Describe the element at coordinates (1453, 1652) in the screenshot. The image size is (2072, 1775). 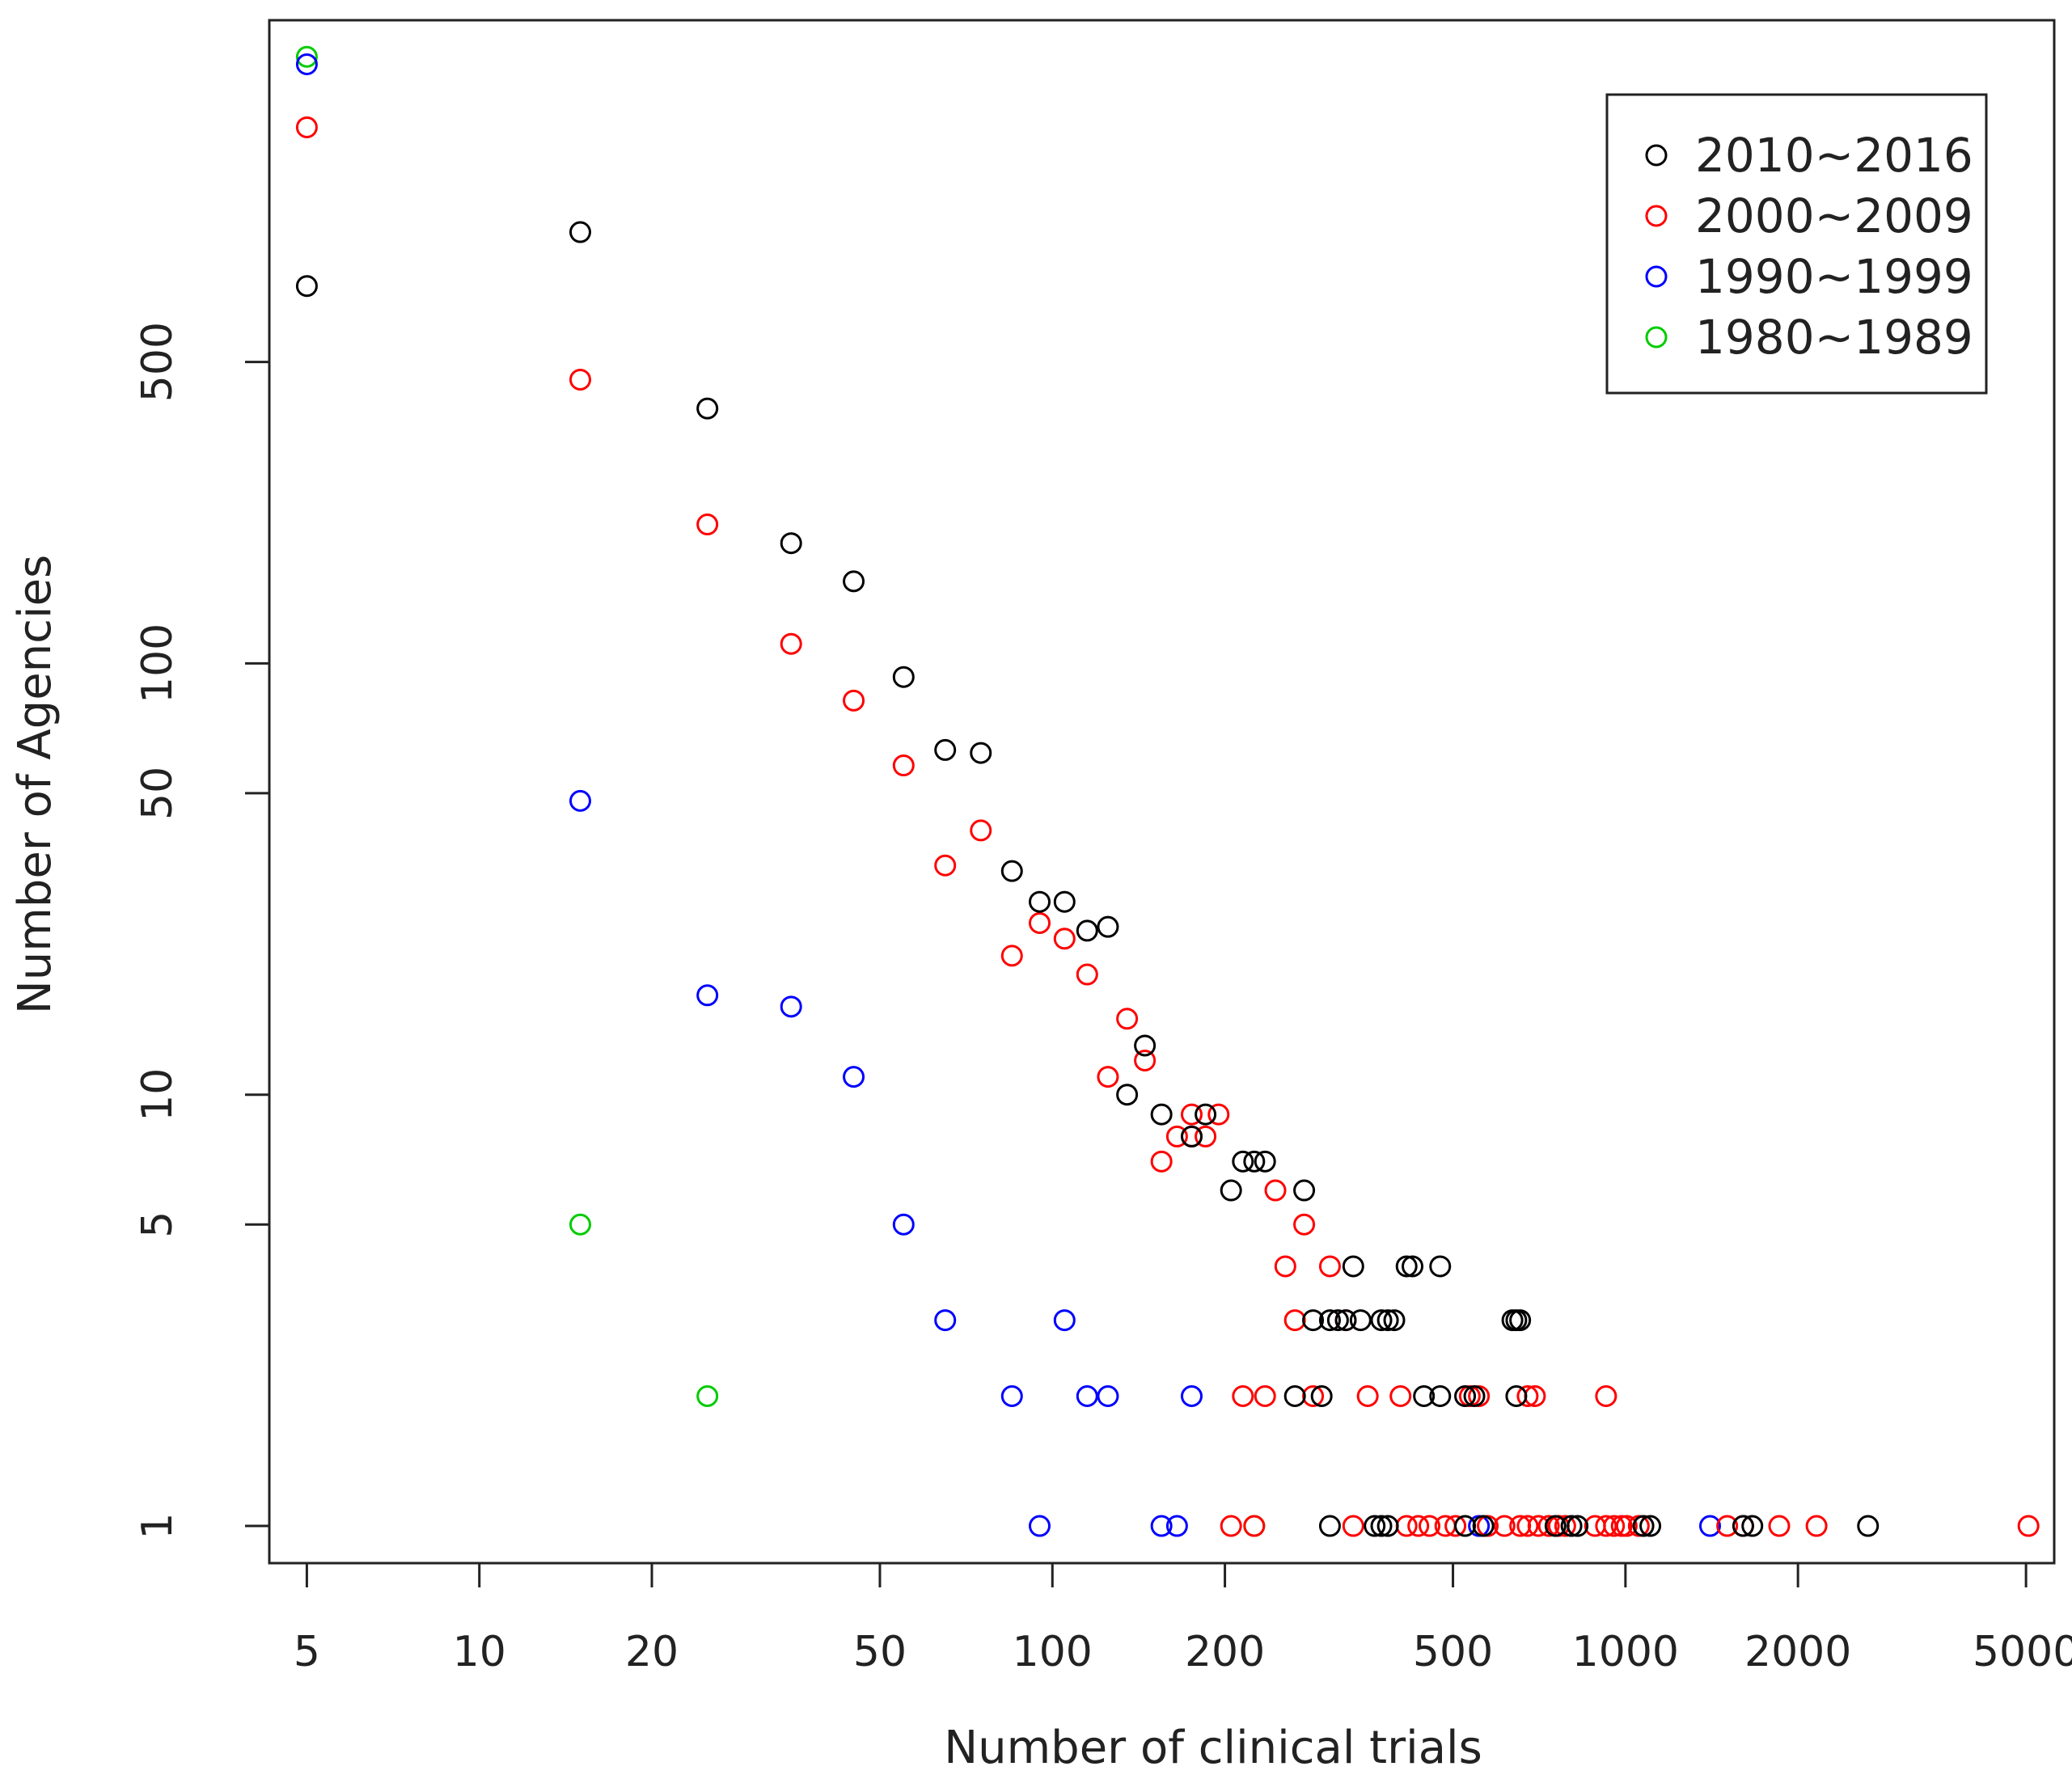
I see `x-tick-label: 500` at that location.